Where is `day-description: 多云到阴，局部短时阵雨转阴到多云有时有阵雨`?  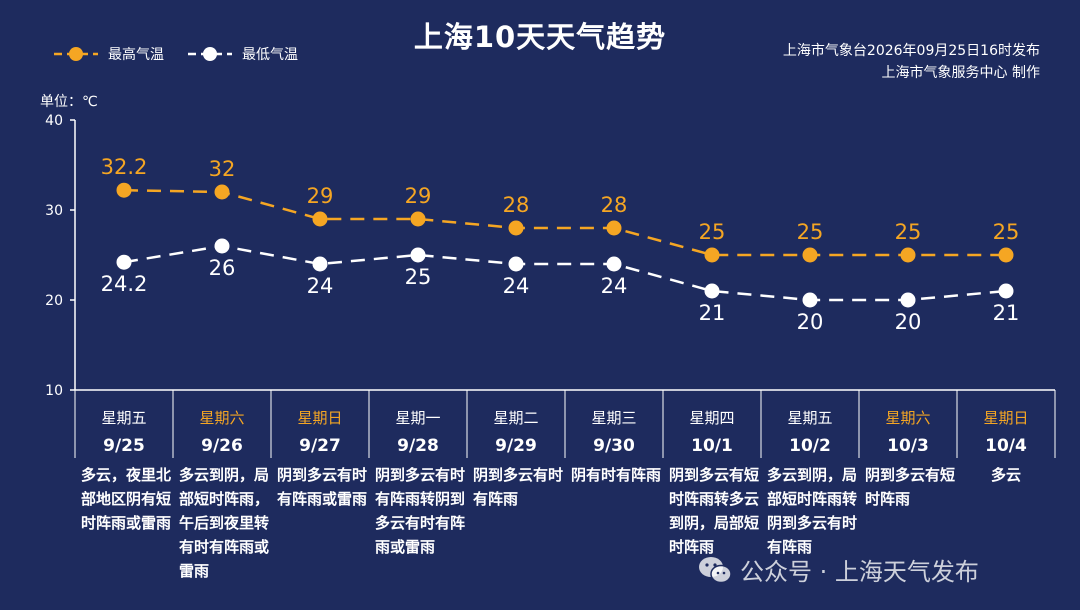
day-description: 多云到阴，局部短时阵雨转阴到多云有时有阵雨 is located at coordinates (812, 511).